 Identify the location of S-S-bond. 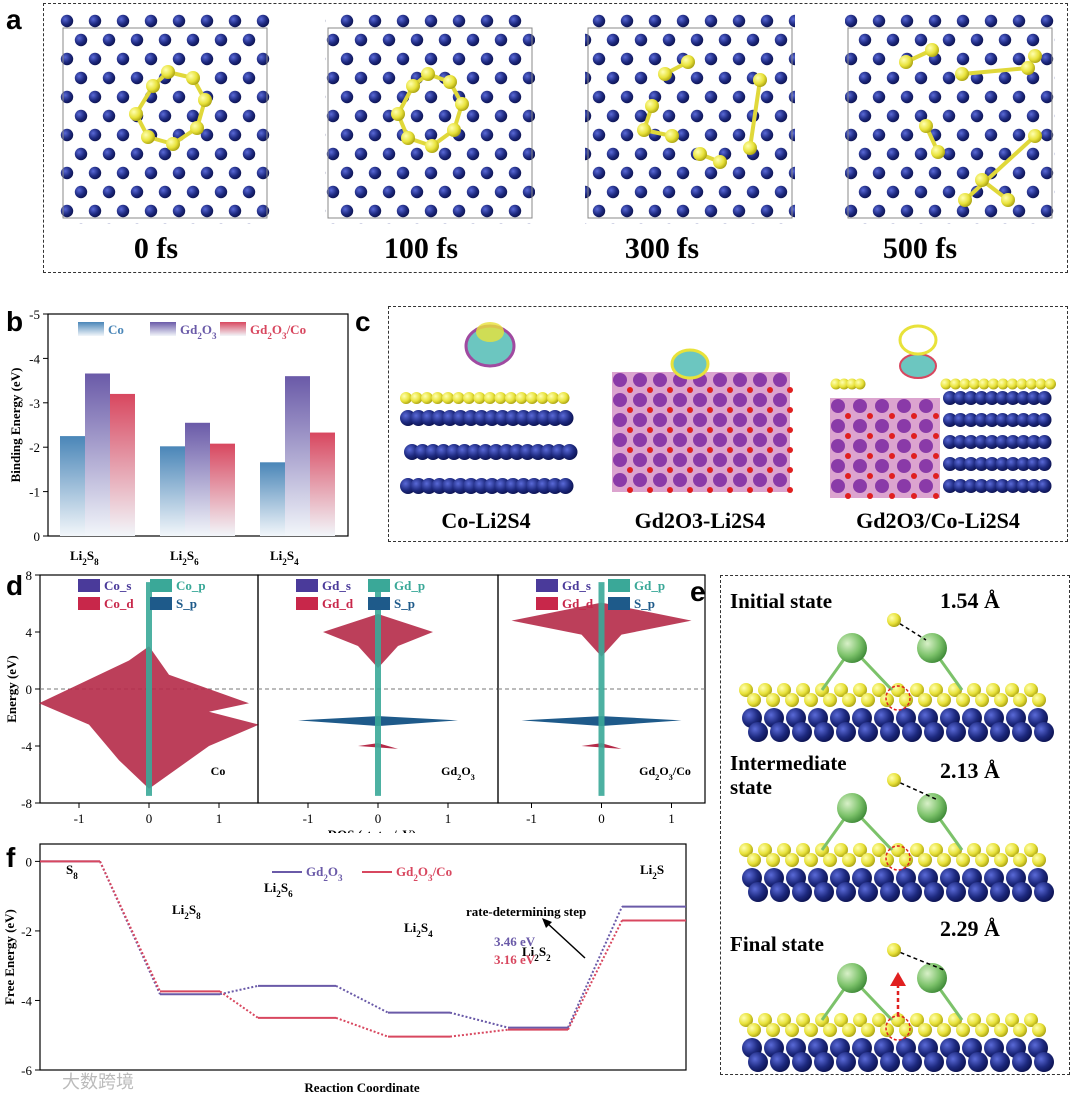
(1000, 168).